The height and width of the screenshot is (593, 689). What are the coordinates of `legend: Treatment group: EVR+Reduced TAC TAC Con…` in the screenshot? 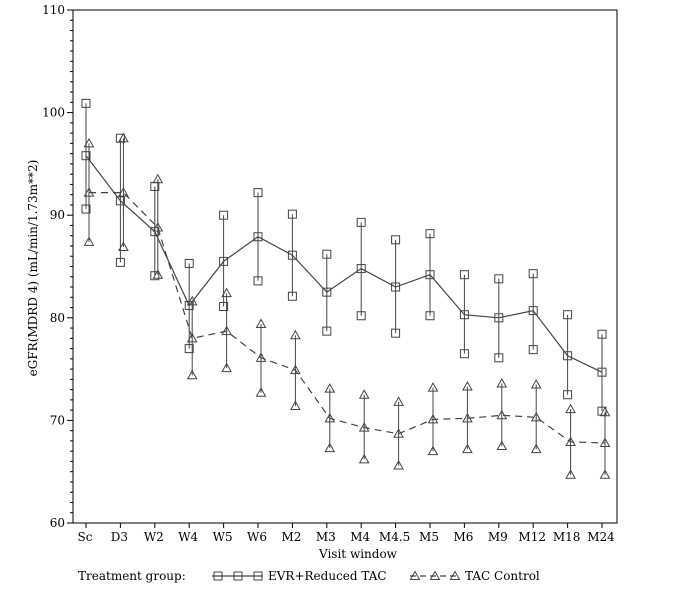 It's located at (309, 576).